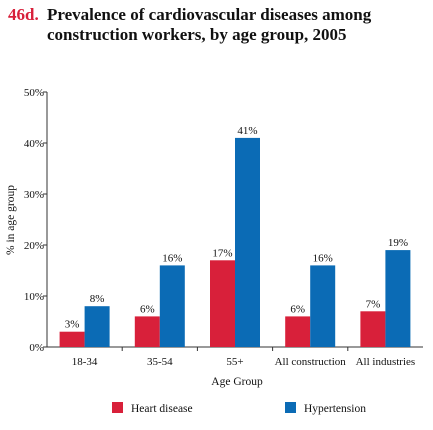 The width and height of the screenshot is (433, 430). Describe the element at coordinates (34, 297) in the screenshot. I see `y-tick-label: 10%` at that location.